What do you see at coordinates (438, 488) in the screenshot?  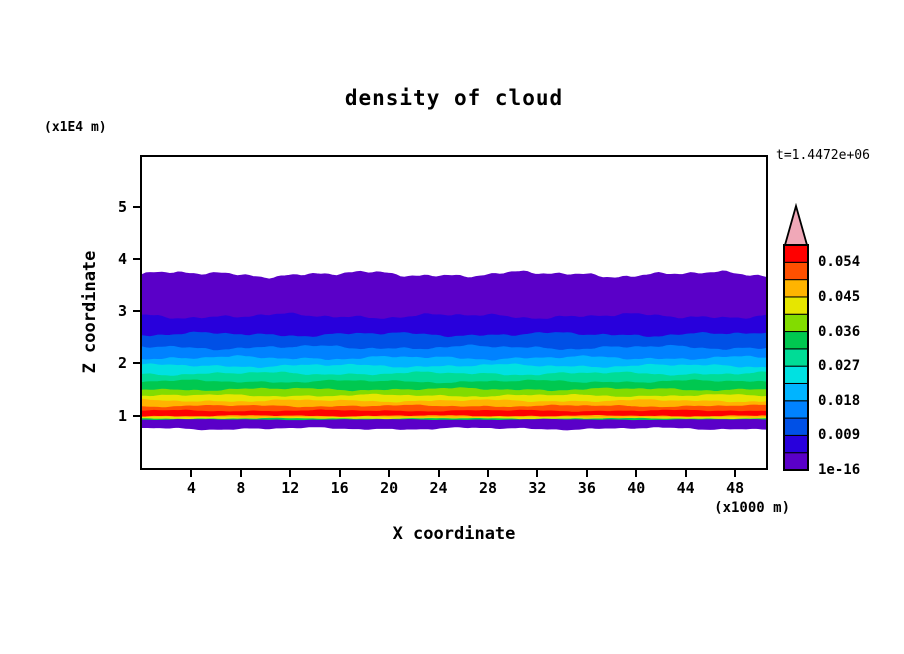 I see `x-tick-label: 24` at bounding box center [438, 488].